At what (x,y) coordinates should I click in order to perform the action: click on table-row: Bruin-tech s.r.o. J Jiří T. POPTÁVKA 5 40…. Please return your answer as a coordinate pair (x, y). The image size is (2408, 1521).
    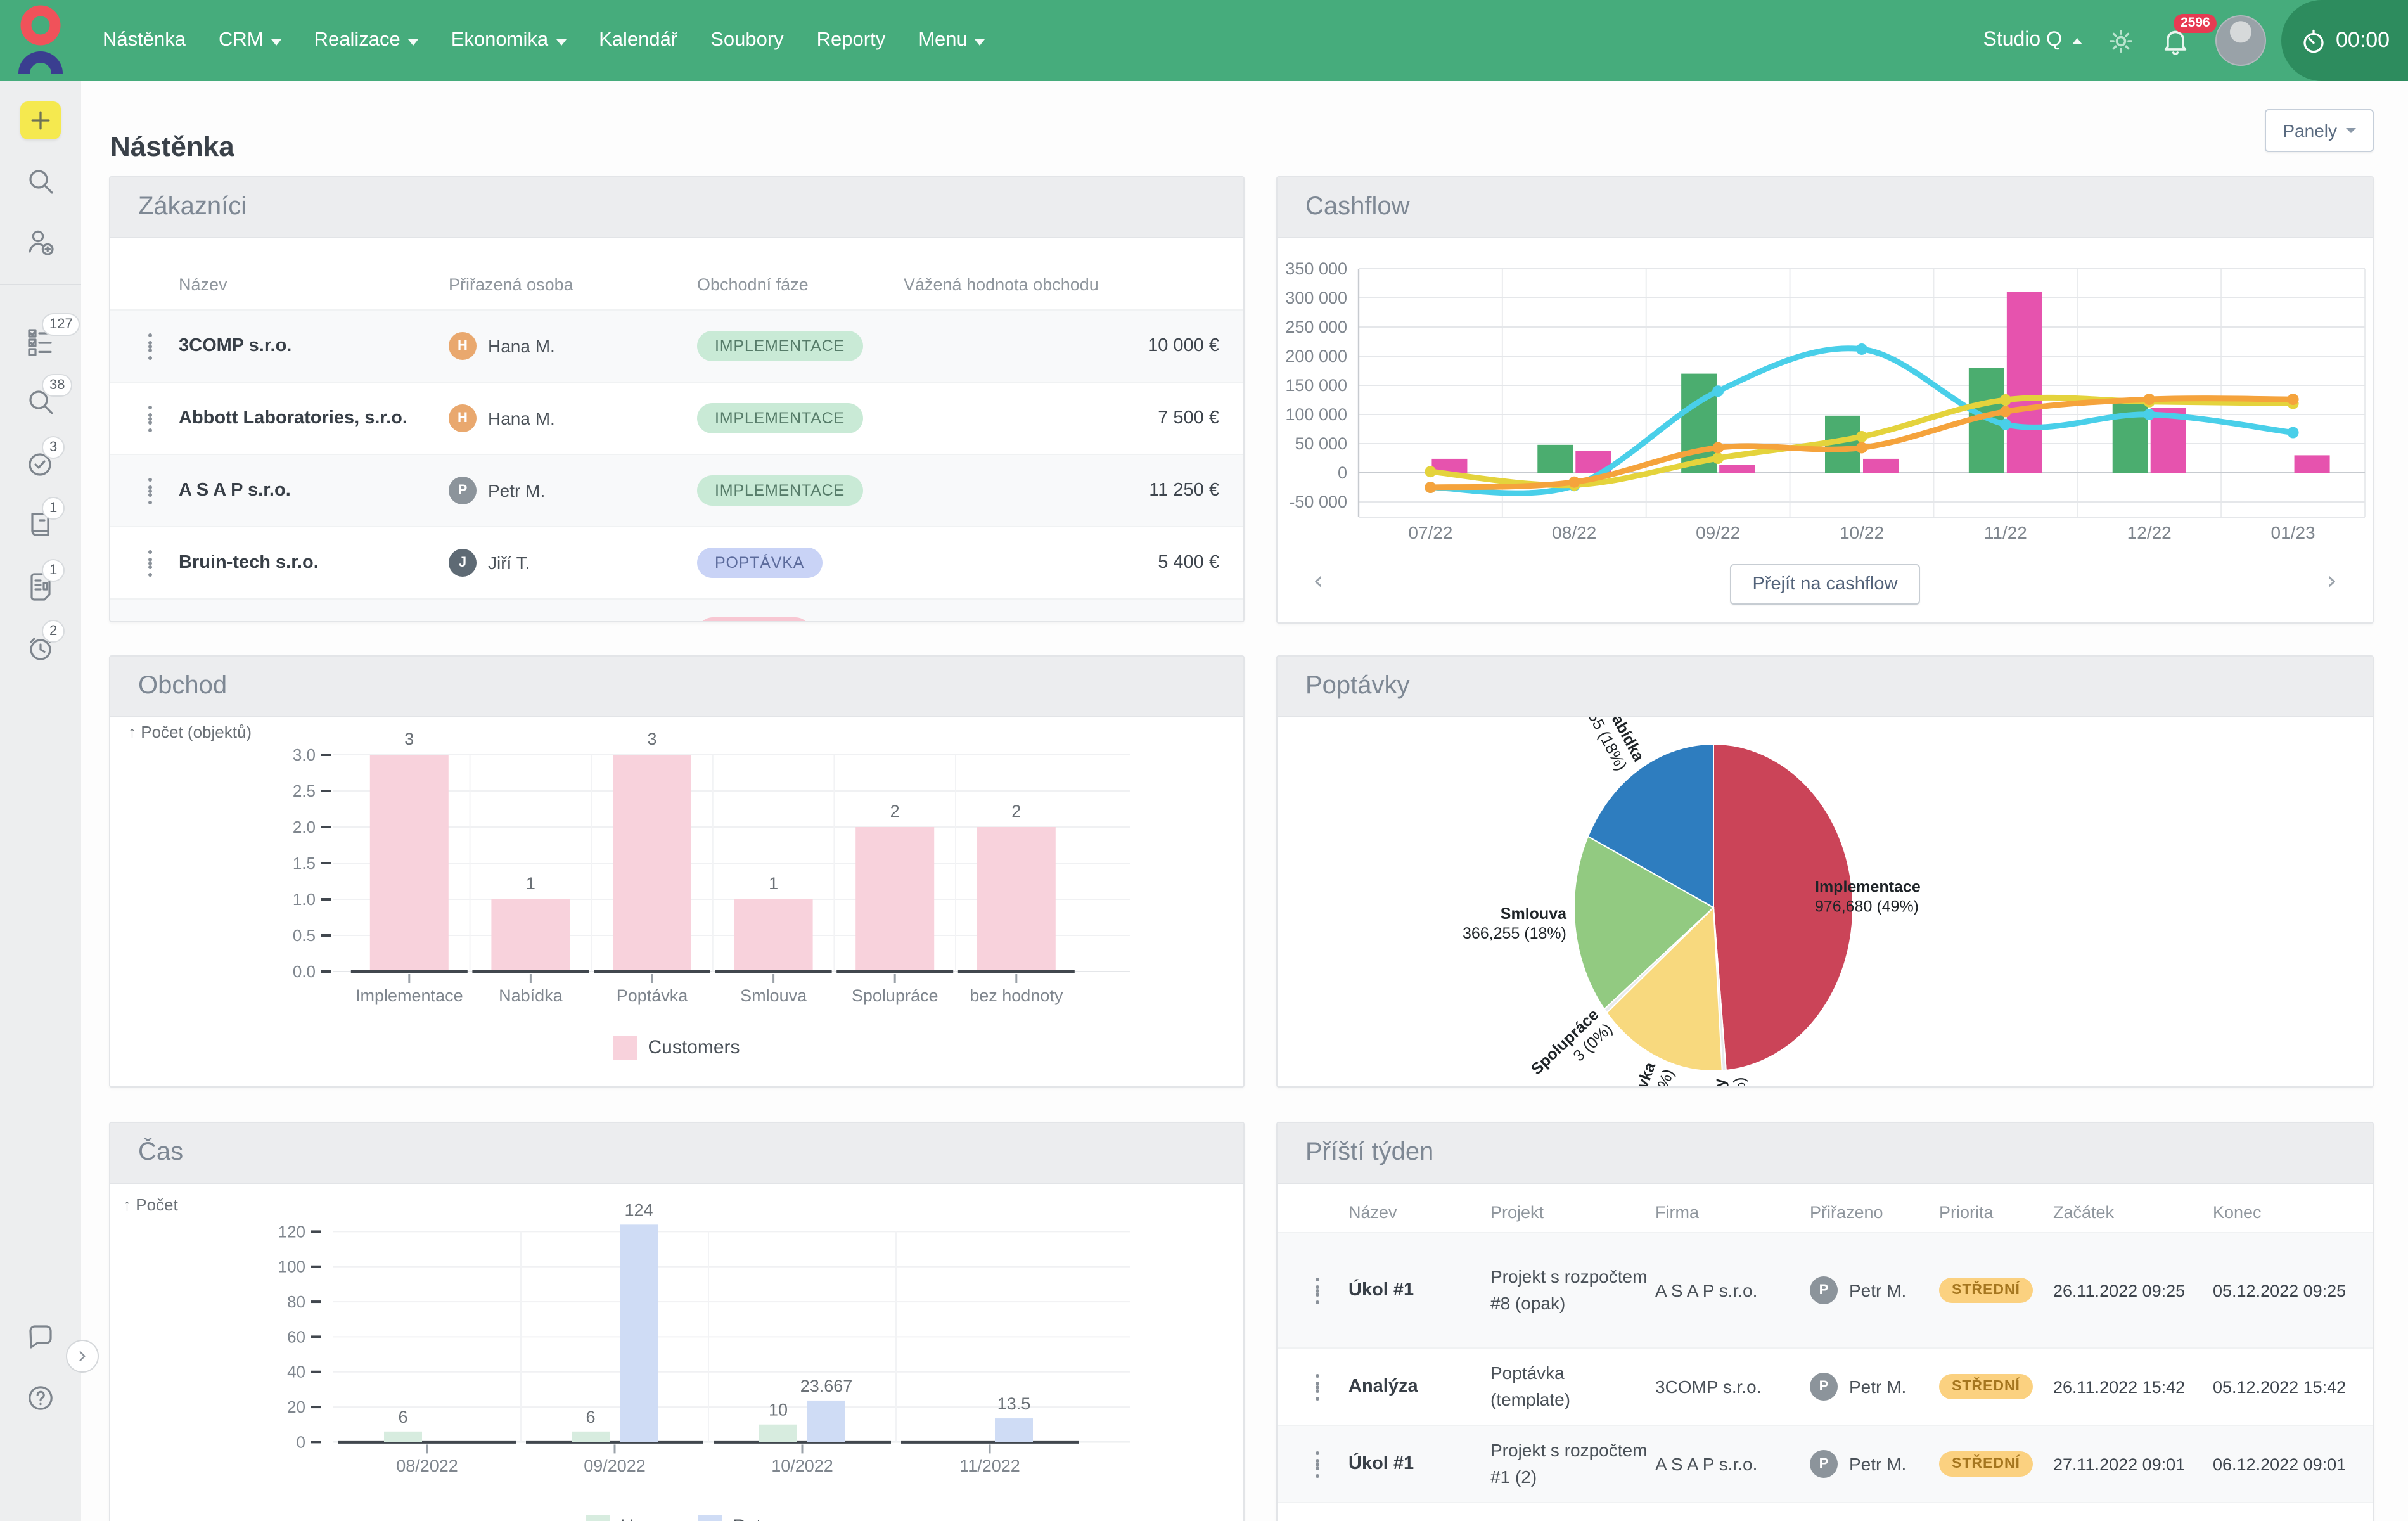
    Looking at the image, I should click on (676, 562).